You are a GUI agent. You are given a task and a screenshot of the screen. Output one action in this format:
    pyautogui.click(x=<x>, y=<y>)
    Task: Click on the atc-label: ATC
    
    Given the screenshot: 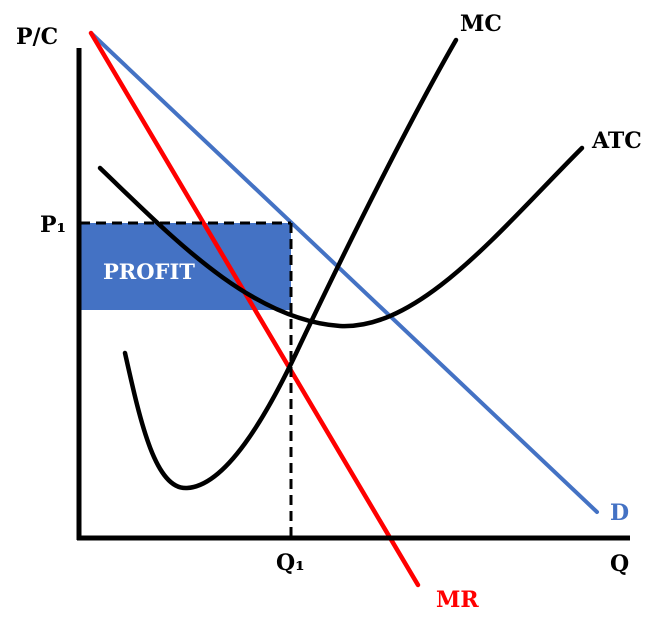 What is the action you would take?
    pyautogui.click(x=616, y=141)
    